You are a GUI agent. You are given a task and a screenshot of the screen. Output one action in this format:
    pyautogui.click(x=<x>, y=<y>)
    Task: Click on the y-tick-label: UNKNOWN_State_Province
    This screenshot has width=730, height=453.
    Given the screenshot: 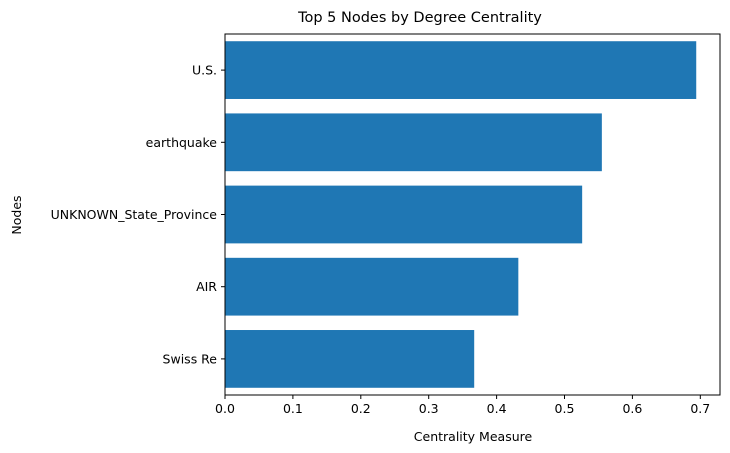 What is the action you would take?
    pyautogui.click(x=134, y=214)
    